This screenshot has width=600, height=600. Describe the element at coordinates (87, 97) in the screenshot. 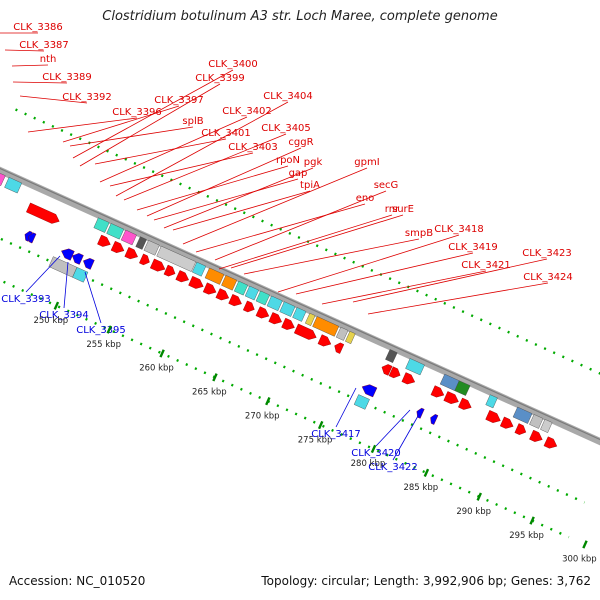

I see `gene-label-clk_3392: CLK_3392` at that location.